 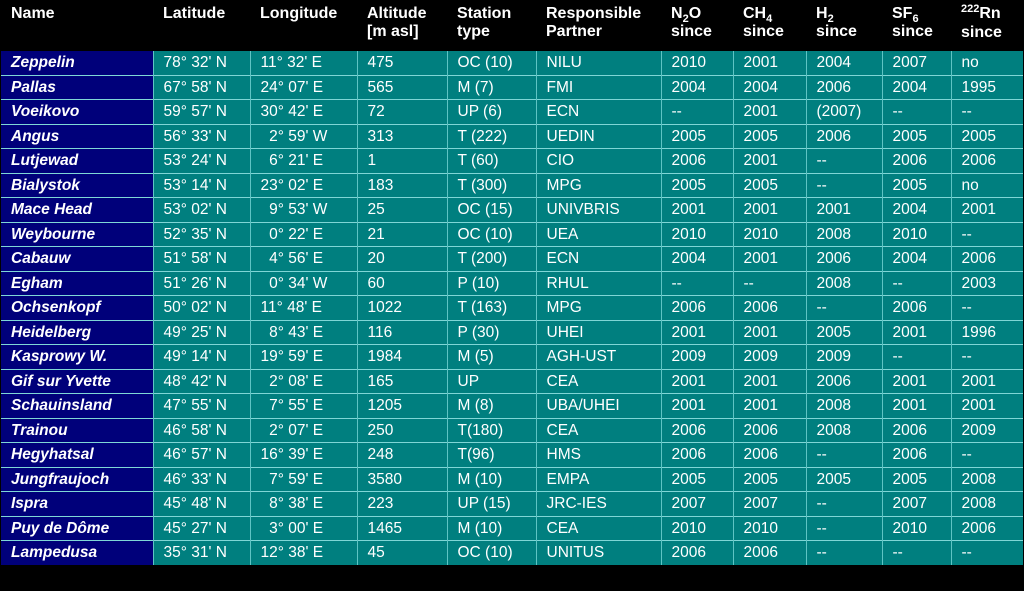 What do you see at coordinates (201, 332) in the screenshot?
I see `latitude-cell: 49° 25' N` at bounding box center [201, 332].